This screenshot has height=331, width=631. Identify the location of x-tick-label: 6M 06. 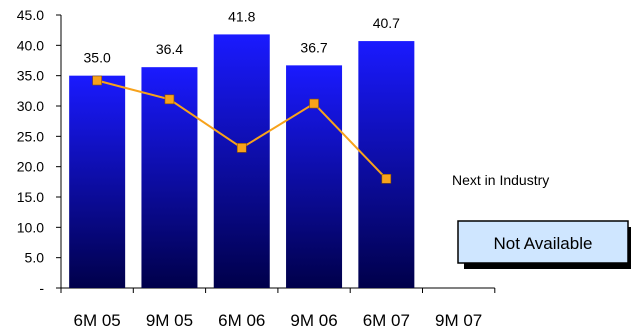
(241, 320).